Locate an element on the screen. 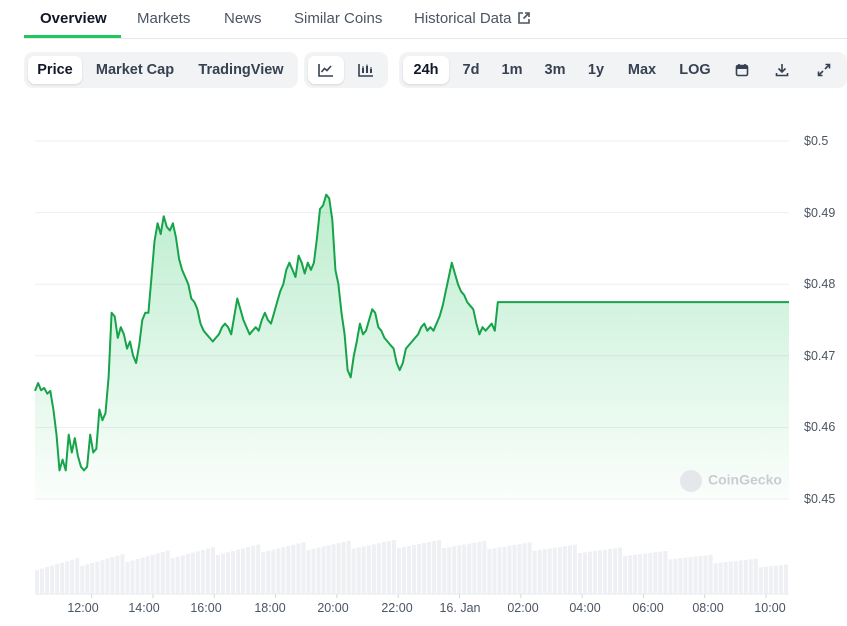  range-7d: 7d is located at coordinates (471, 70).